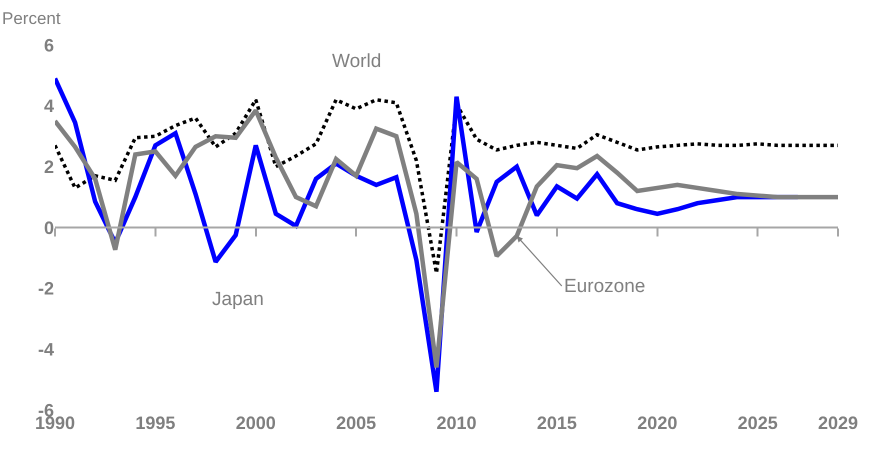  What do you see at coordinates (657, 423) in the screenshot?
I see `x-tick-label: 2020` at bounding box center [657, 423].